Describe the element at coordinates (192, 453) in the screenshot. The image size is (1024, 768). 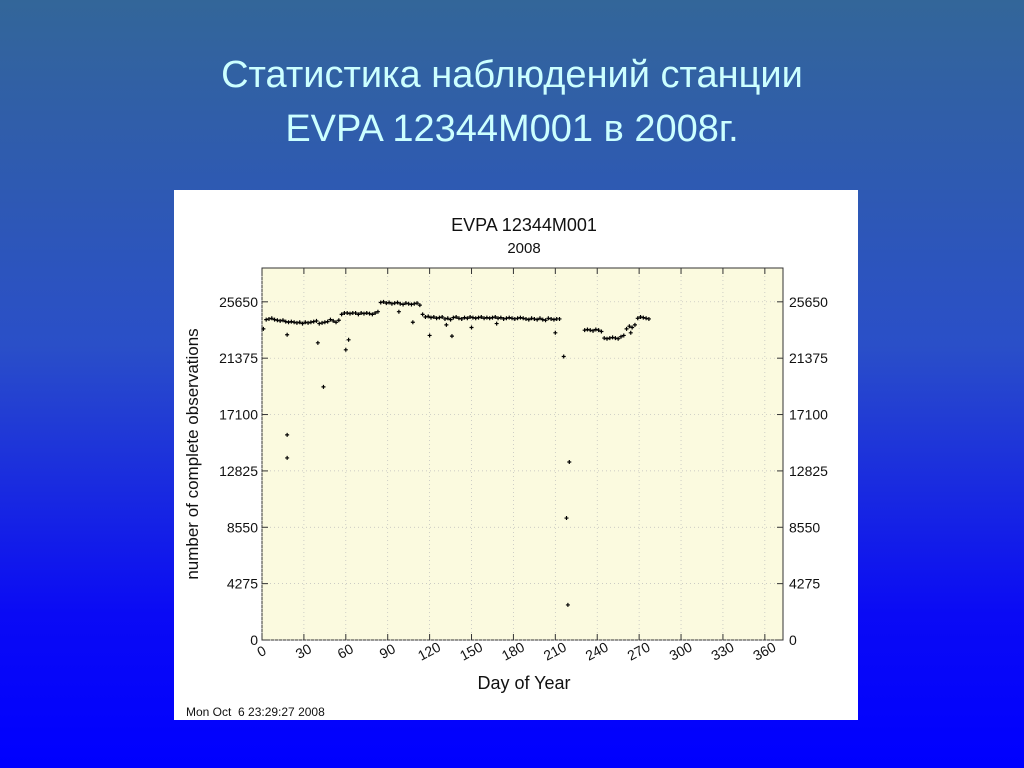
I see `y-axis-label: number of complete observations` at that location.